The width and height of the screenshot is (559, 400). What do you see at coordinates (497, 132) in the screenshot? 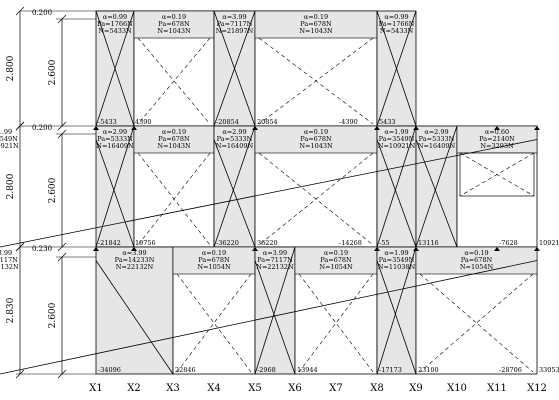
I see `panel-alpha-label: α=0.60` at bounding box center [497, 132].